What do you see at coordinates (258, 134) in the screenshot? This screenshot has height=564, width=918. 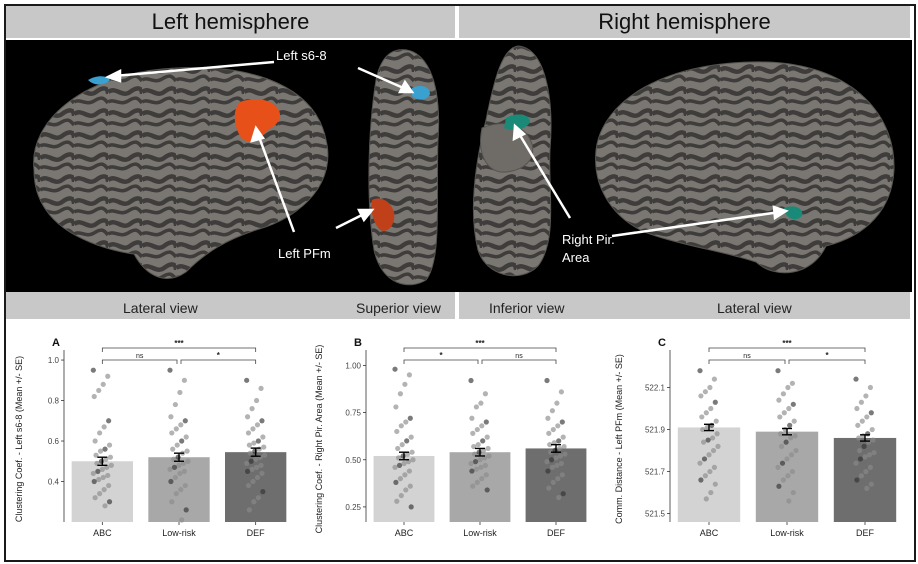 I see `arrowhead-pfm-lateral` at bounding box center [258, 134].